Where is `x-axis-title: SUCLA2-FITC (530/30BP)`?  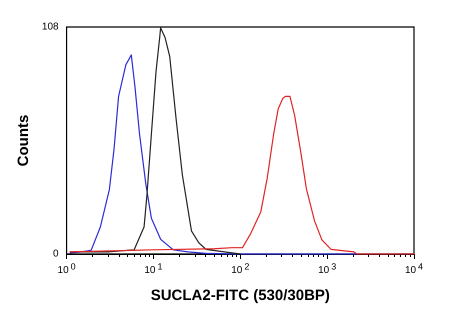
x-axis-title: SUCLA2-FITC (530/30BP) is located at coordinates (240, 295).